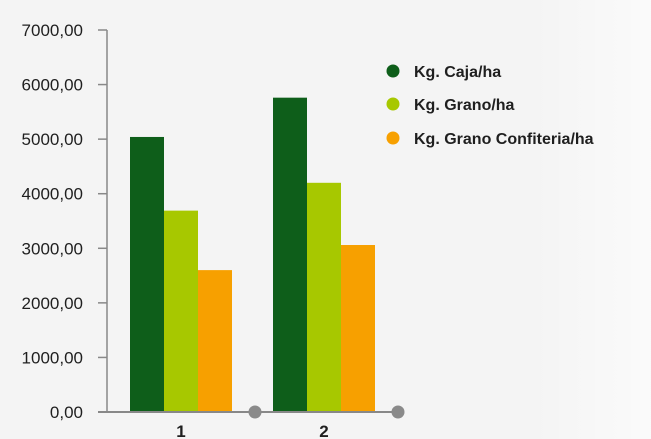 This screenshot has height=439, width=651. I want to click on y-tick-label: 5000,00, so click(52, 139).